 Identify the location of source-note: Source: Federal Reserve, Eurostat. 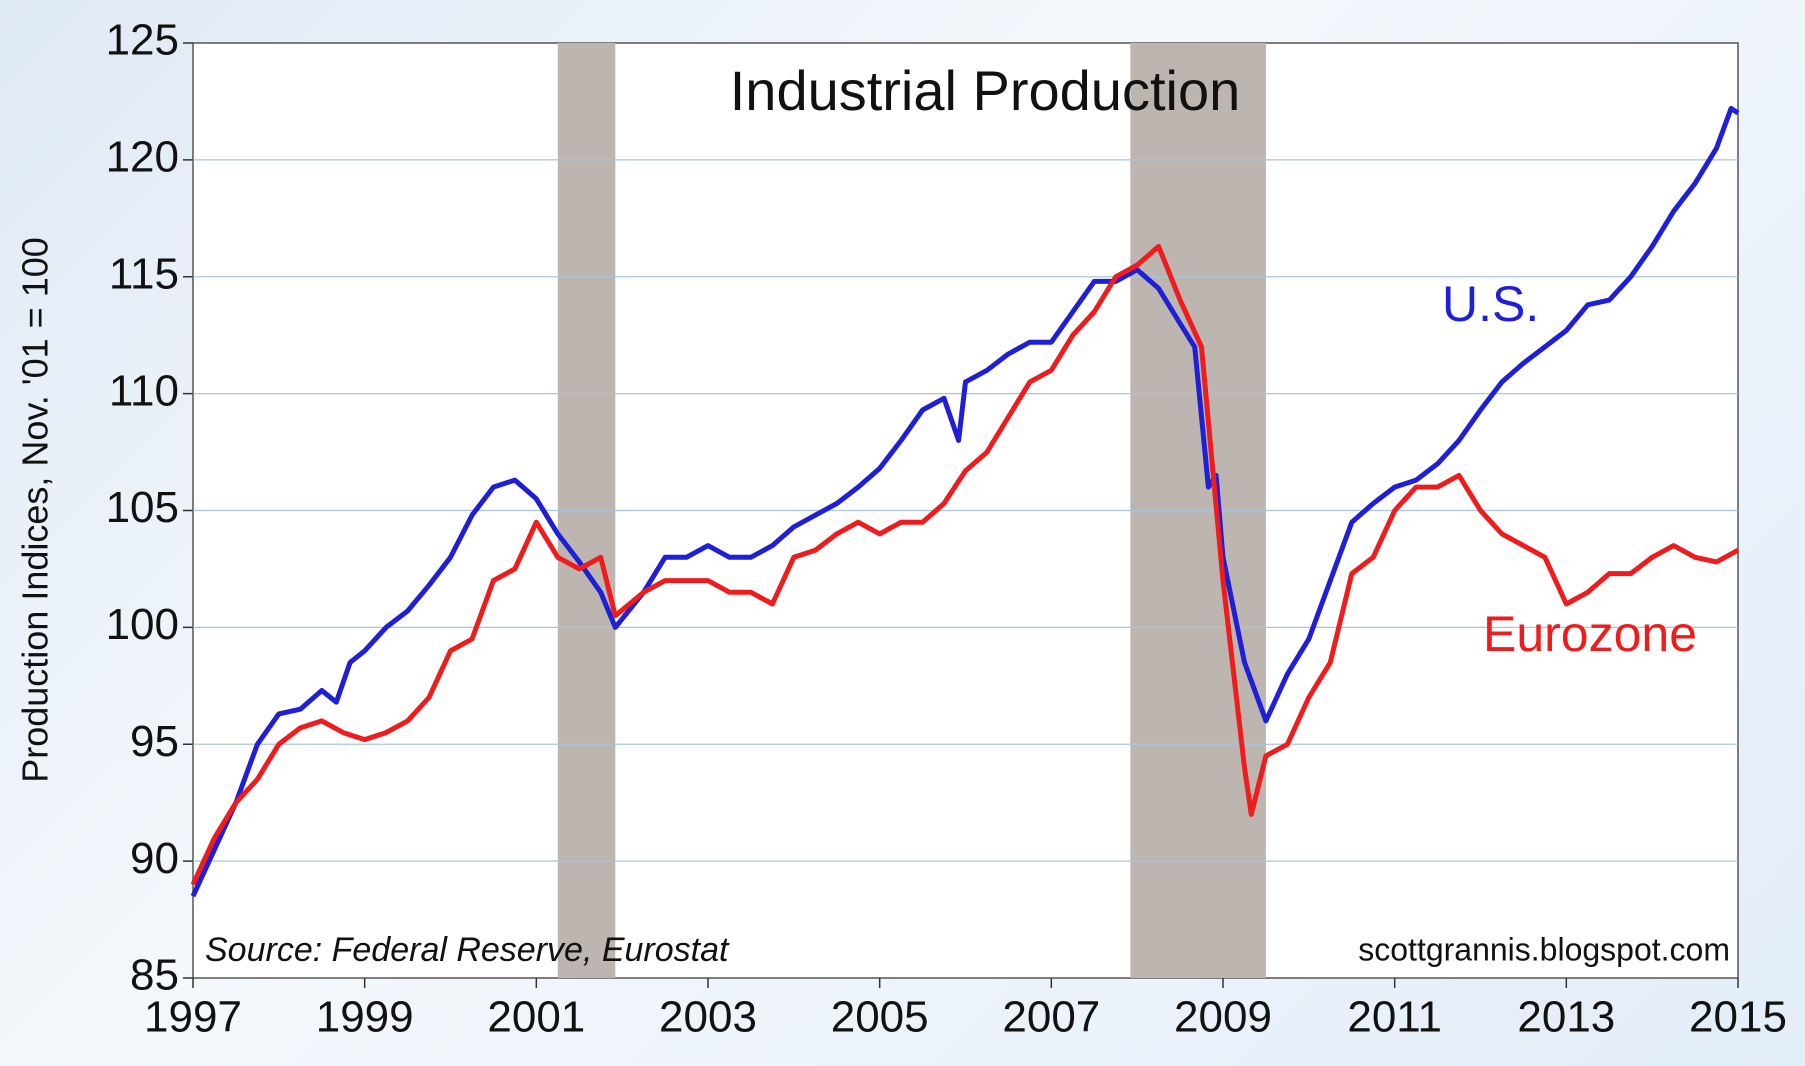
(467, 950).